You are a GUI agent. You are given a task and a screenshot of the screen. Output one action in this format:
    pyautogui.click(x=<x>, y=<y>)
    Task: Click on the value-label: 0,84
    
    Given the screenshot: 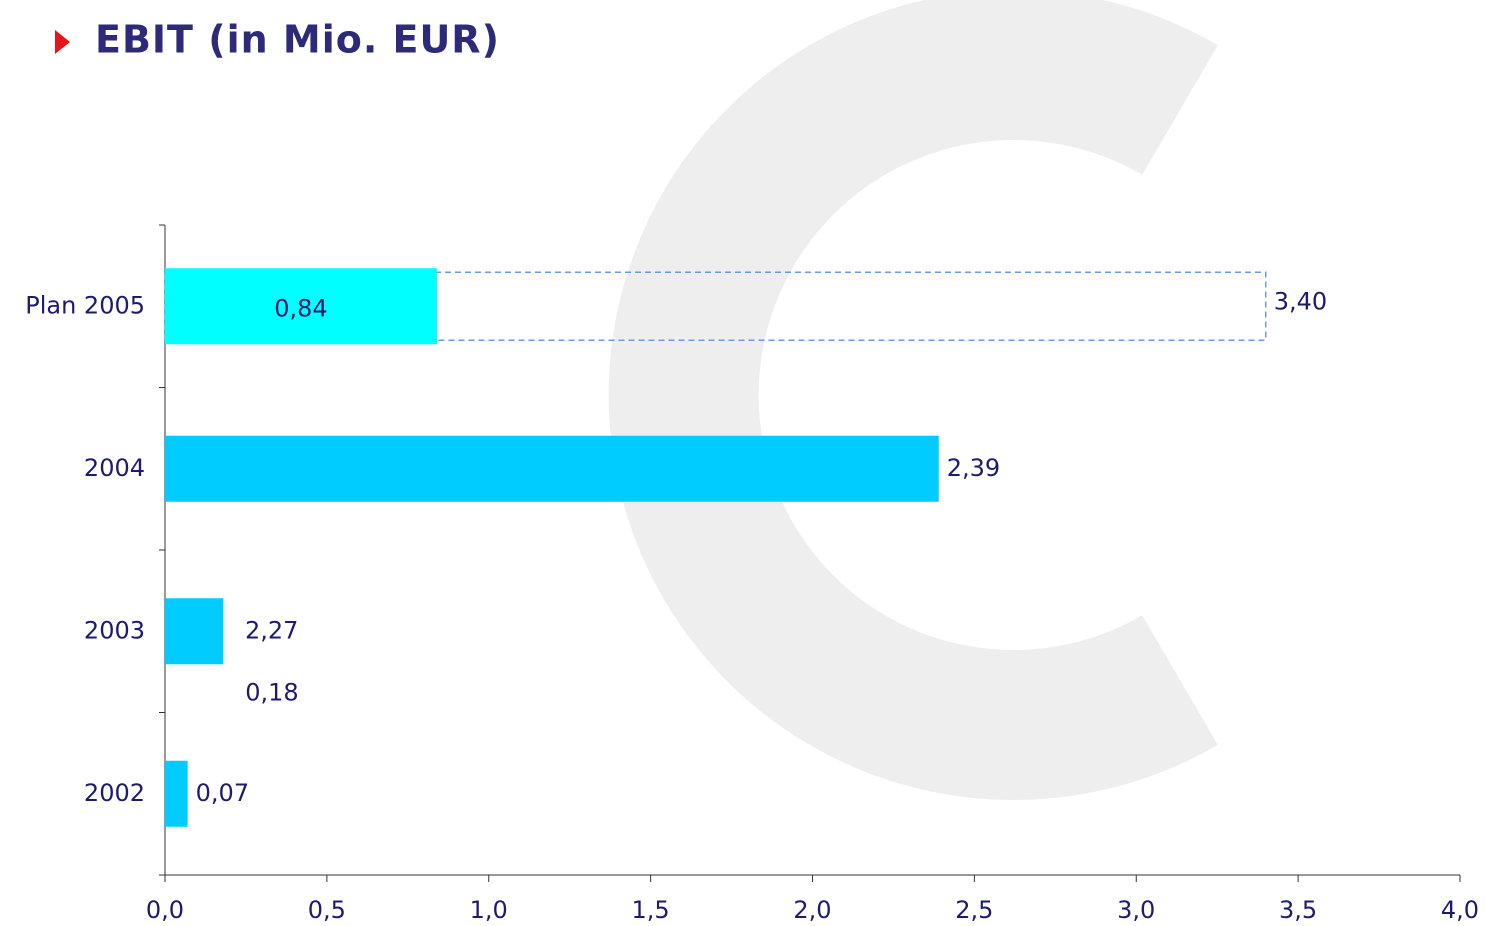 What is the action you would take?
    pyautogui.click(x=300, y=308)
    